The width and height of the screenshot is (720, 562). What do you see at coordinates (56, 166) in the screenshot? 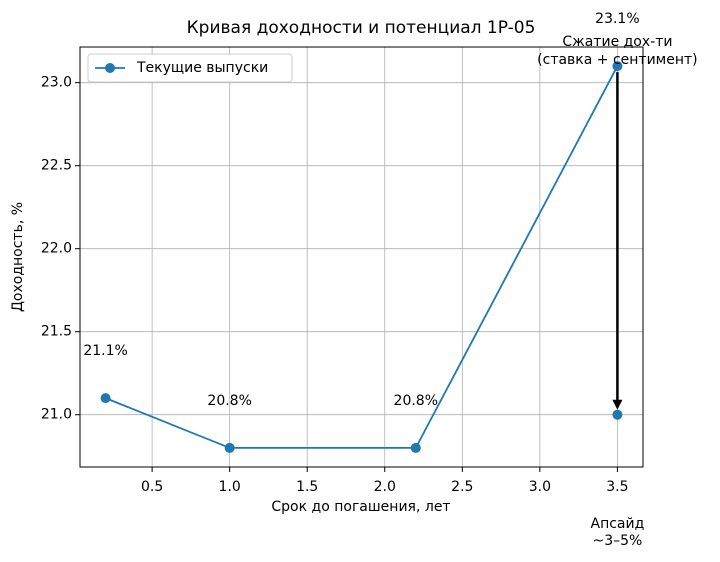
I see `y-tick-label: 22.5` at bounding box center [56, 166].